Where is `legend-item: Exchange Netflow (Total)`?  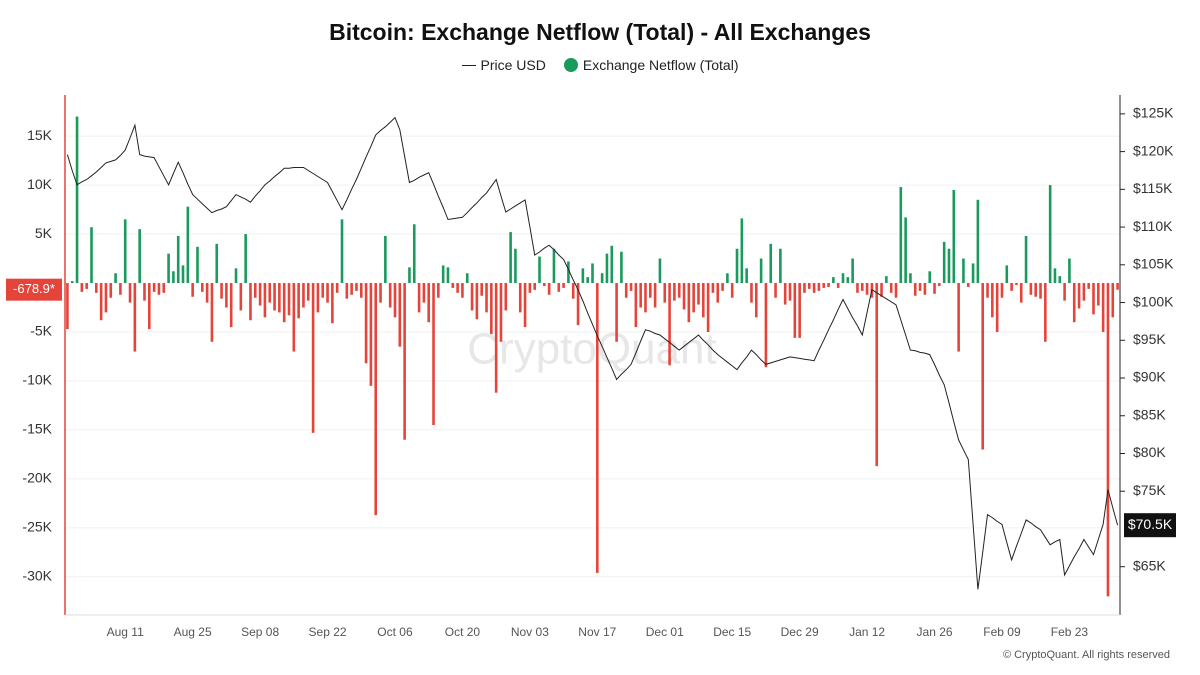 legend-item: Exchange Netflow (Total) is located at coordinates (651, 65).